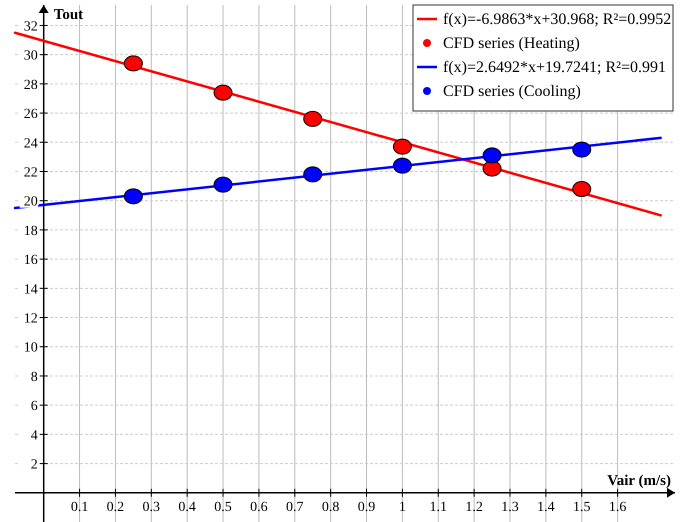  What do you see at coordinates (31, 202) in the screenshot?
I see `y-tick-label: 20` at bounding box center [31, 202].